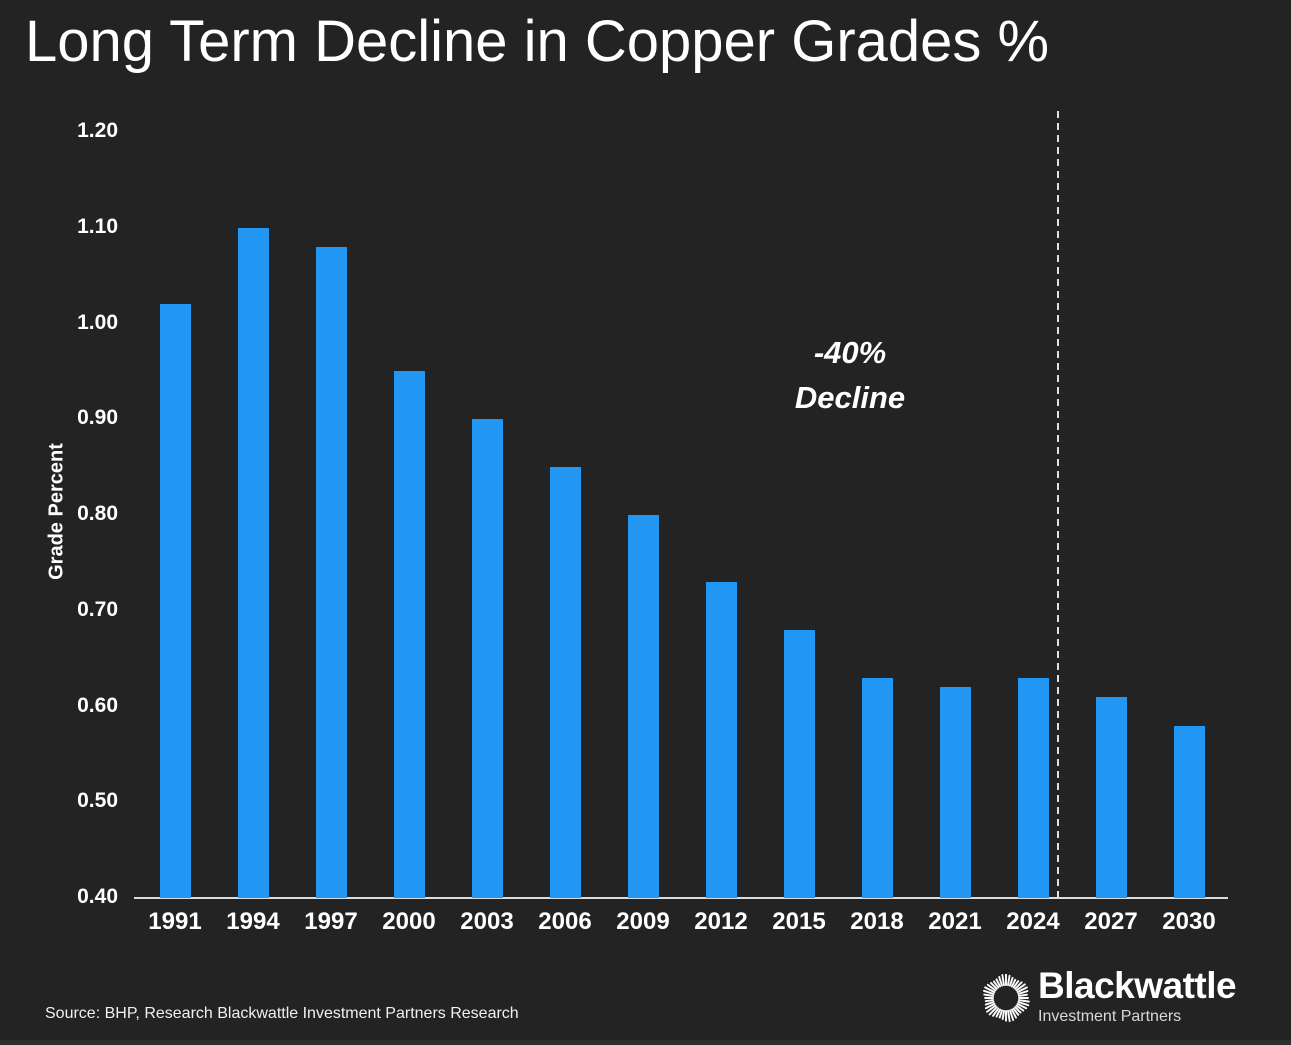 The width and height of the screenshot is (1291, 1045). Describe the element at coordinates (409, 921) in the screenshot. I see `x-tick-label-2000: 2000` at that location.